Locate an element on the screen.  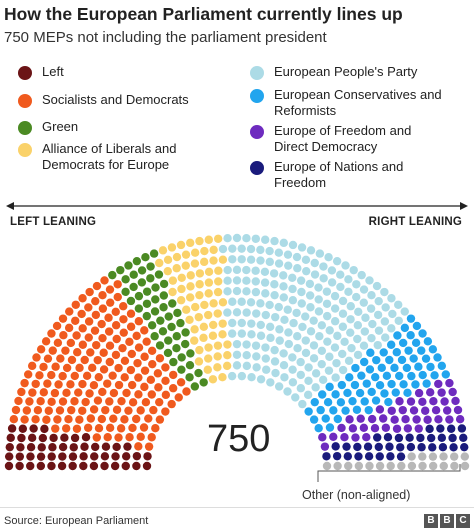
total-seats: 750 is located at coordinates (239, 439).